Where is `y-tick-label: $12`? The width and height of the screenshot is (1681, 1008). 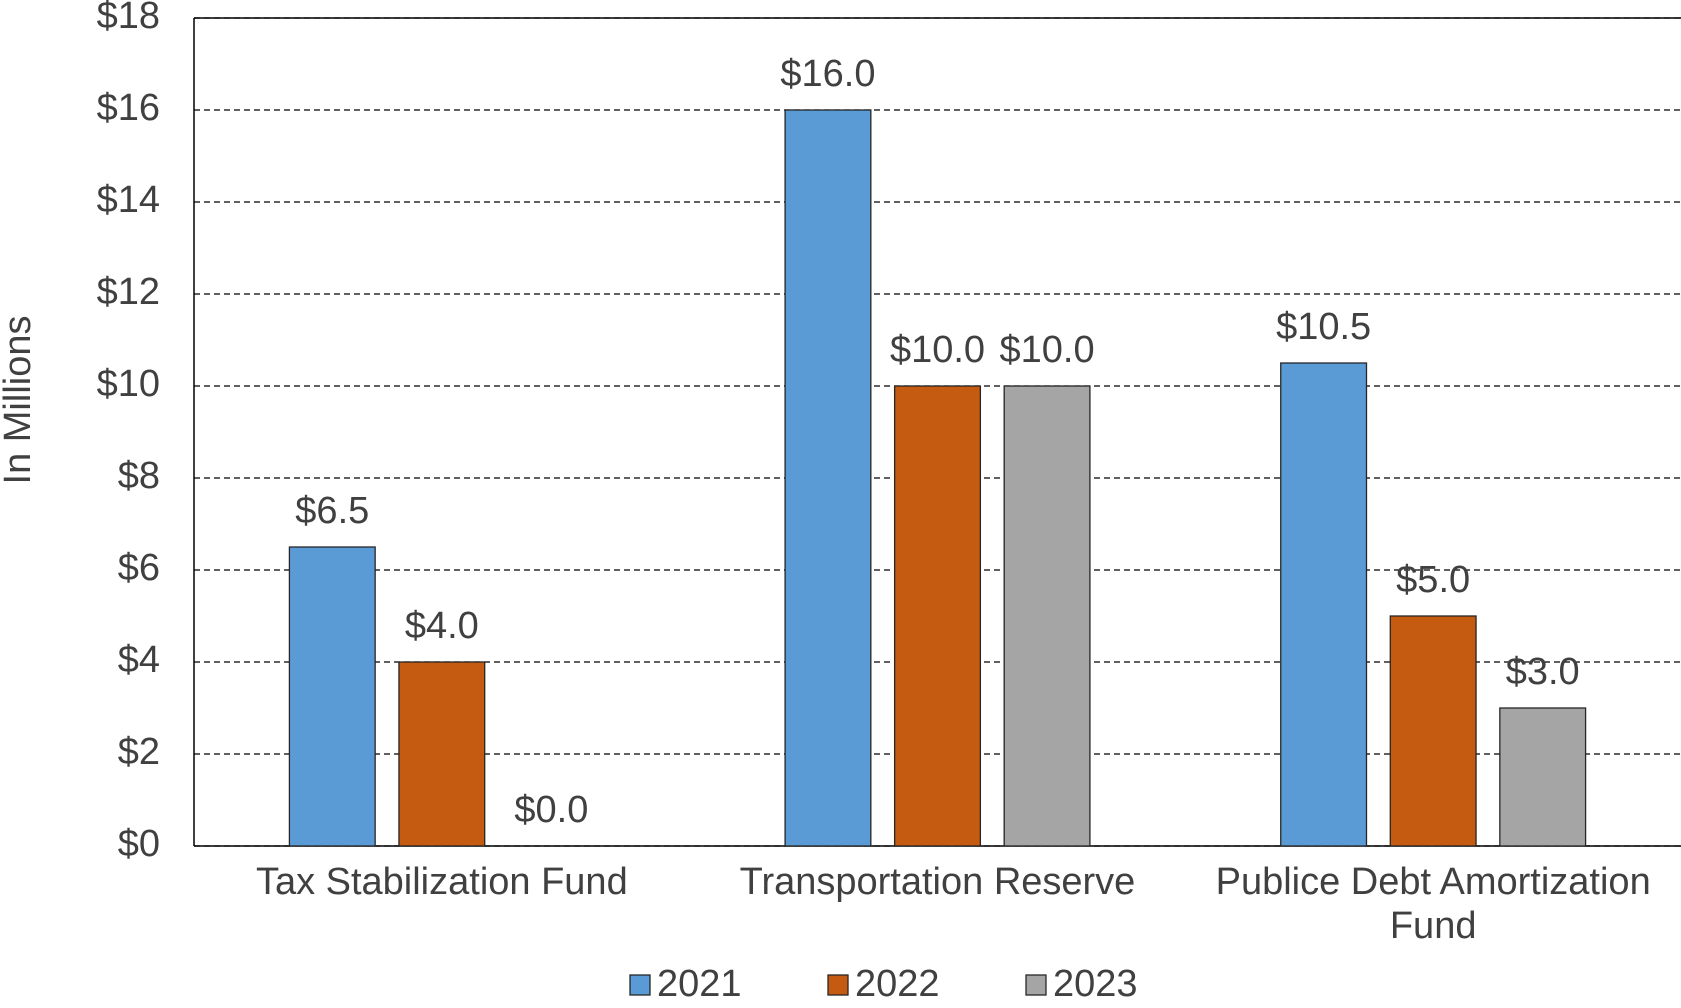
y-tick-label: $12 is located at coordinates (128, 292).